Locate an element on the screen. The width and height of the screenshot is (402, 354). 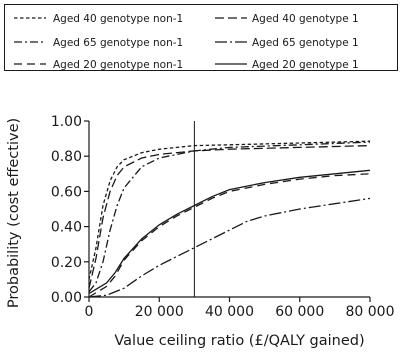
legend-label: Aged 40 genotype 1 is located at coordinates (305, 19).